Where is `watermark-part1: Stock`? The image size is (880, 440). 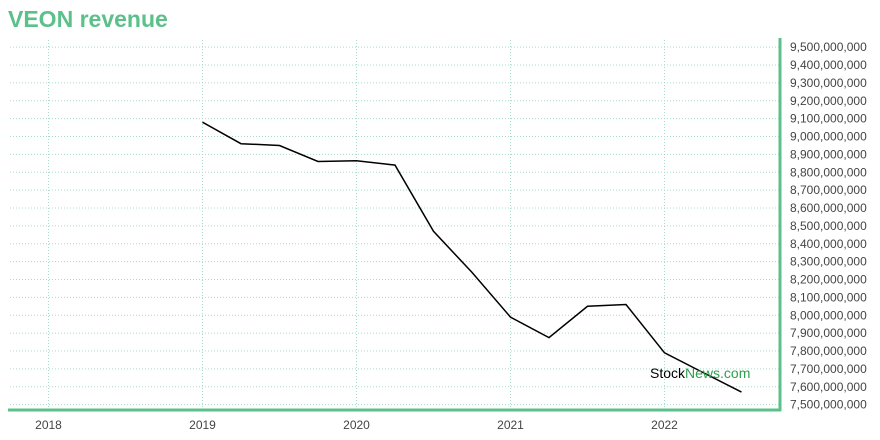
watermark-part1: Stock is located at coordinates (668, 373).